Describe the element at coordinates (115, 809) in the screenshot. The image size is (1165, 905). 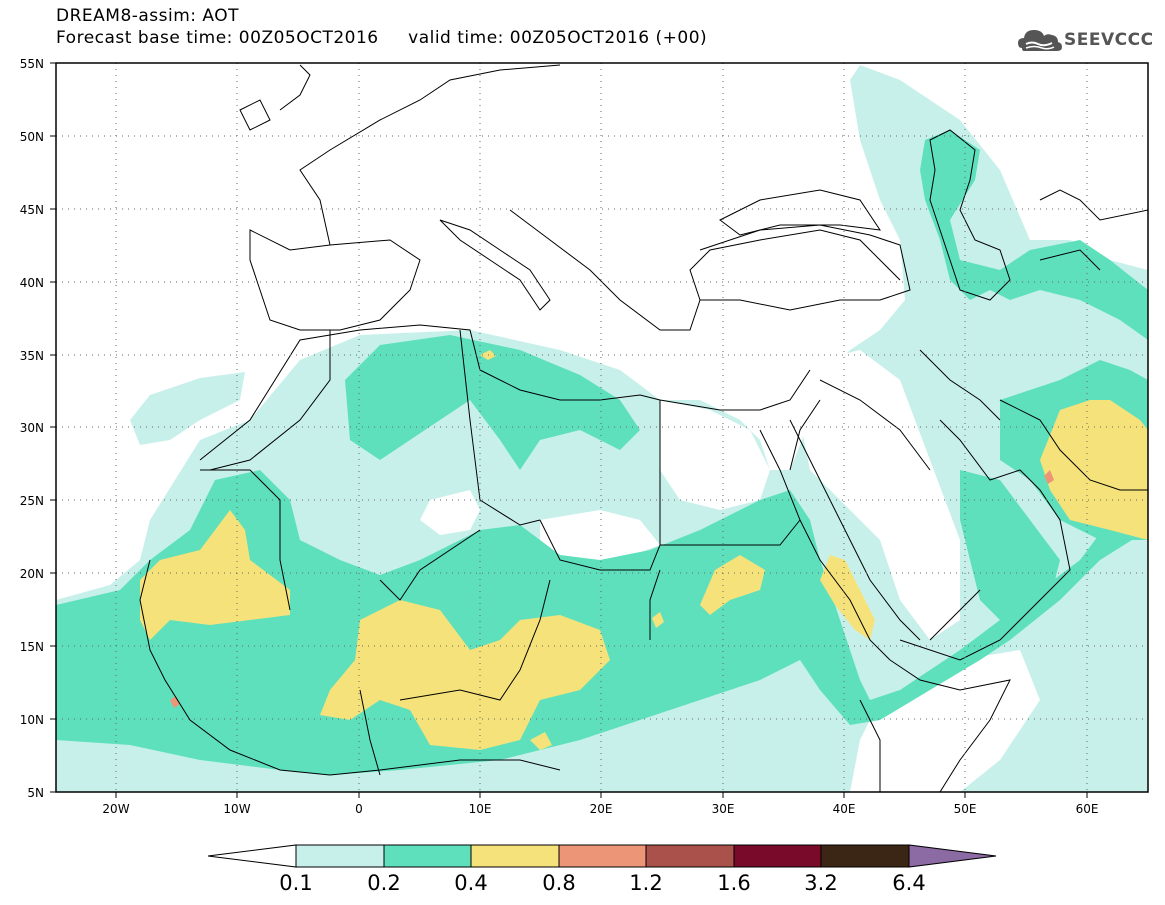
I see `lon-label: 20W` at that location.